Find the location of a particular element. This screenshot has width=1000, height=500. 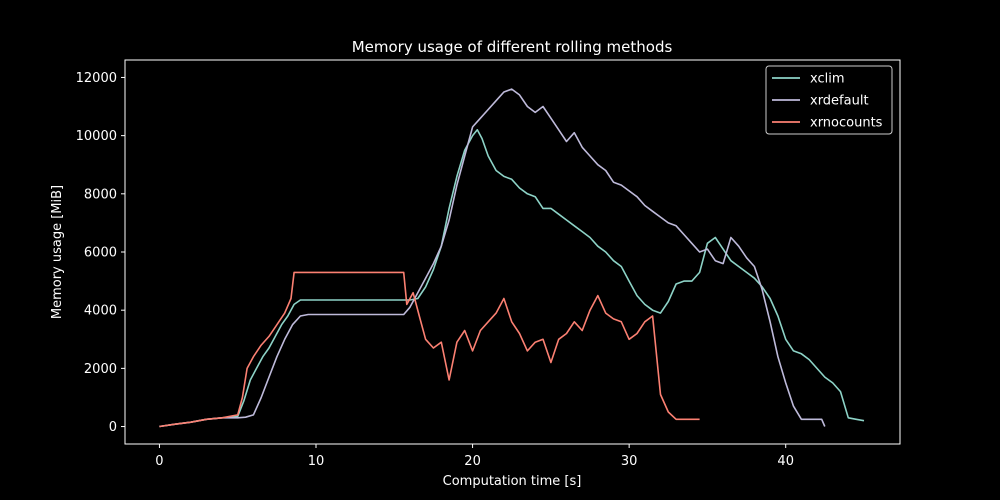

legend: xclim xrdefault xrnocounts is located at coordinates (829, 100).